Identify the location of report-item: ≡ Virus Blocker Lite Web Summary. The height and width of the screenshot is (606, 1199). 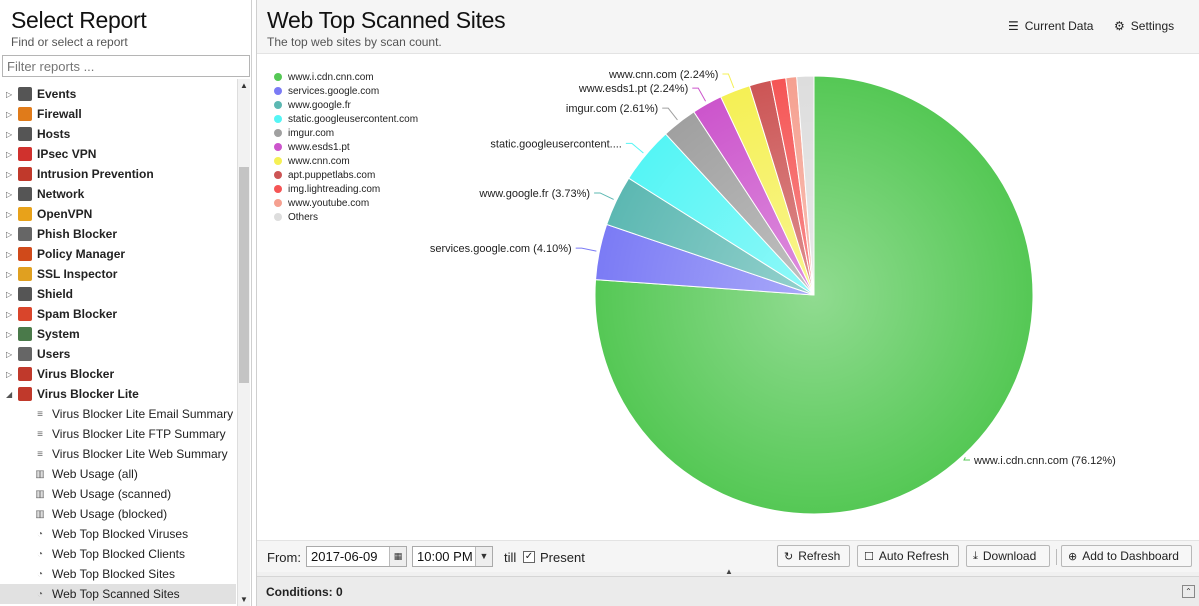
(118, 454).